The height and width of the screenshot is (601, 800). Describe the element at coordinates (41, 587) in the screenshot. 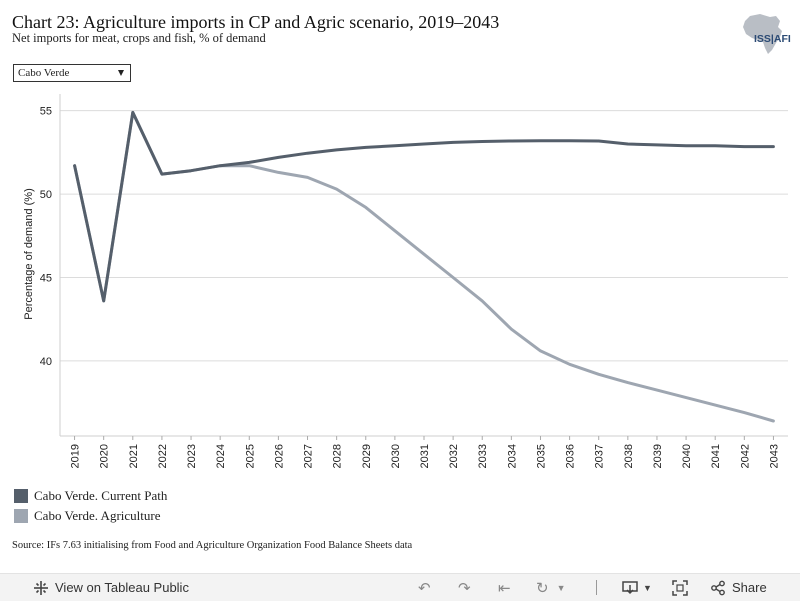

I see `tableau-logo-icon` at that location.